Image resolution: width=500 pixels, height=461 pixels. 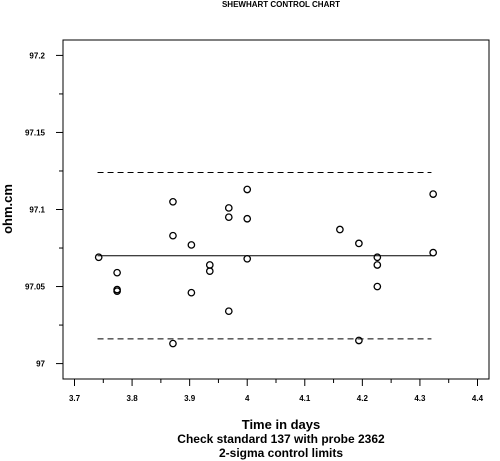 I want to click on x-tick-label: 3.7, so click(x=75, y=398).